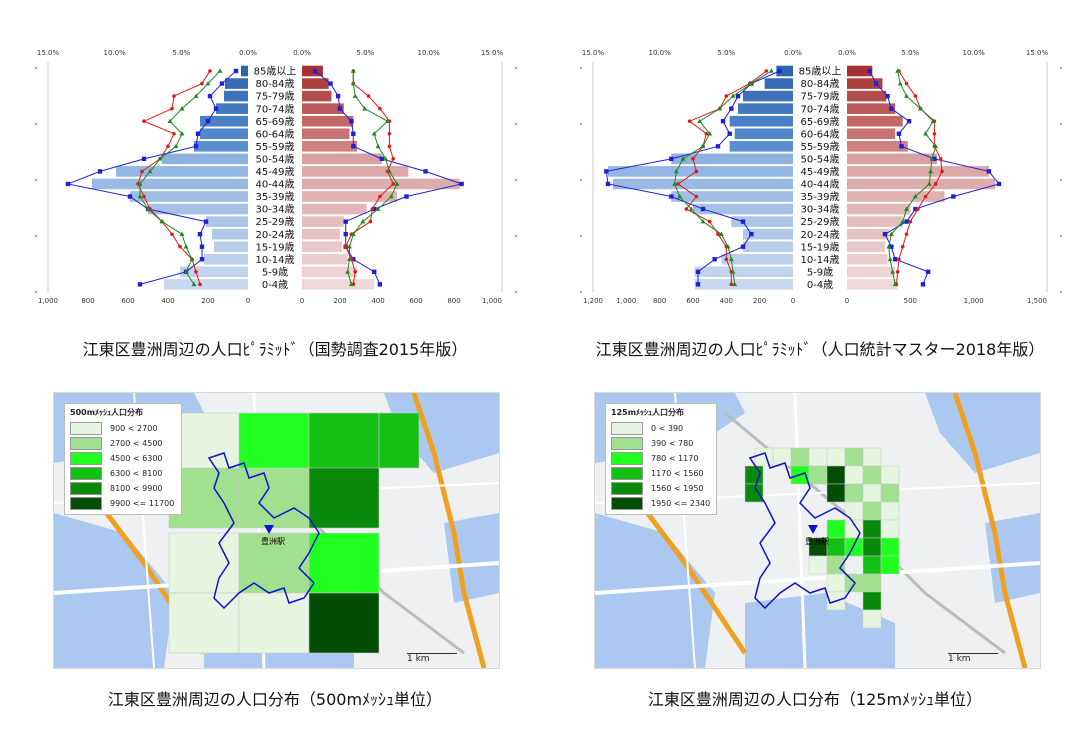  Describe the element at coordinates (820, 630) in the screenshot. I see `water-area` at that location.